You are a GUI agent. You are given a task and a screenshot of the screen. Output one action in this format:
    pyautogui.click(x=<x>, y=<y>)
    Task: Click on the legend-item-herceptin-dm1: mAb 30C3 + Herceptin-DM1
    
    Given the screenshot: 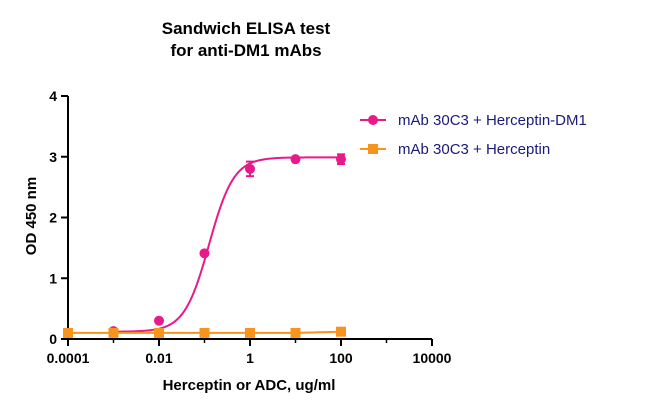 What is the action you would take?
    pyautogui.click(x=473, y=120)
    